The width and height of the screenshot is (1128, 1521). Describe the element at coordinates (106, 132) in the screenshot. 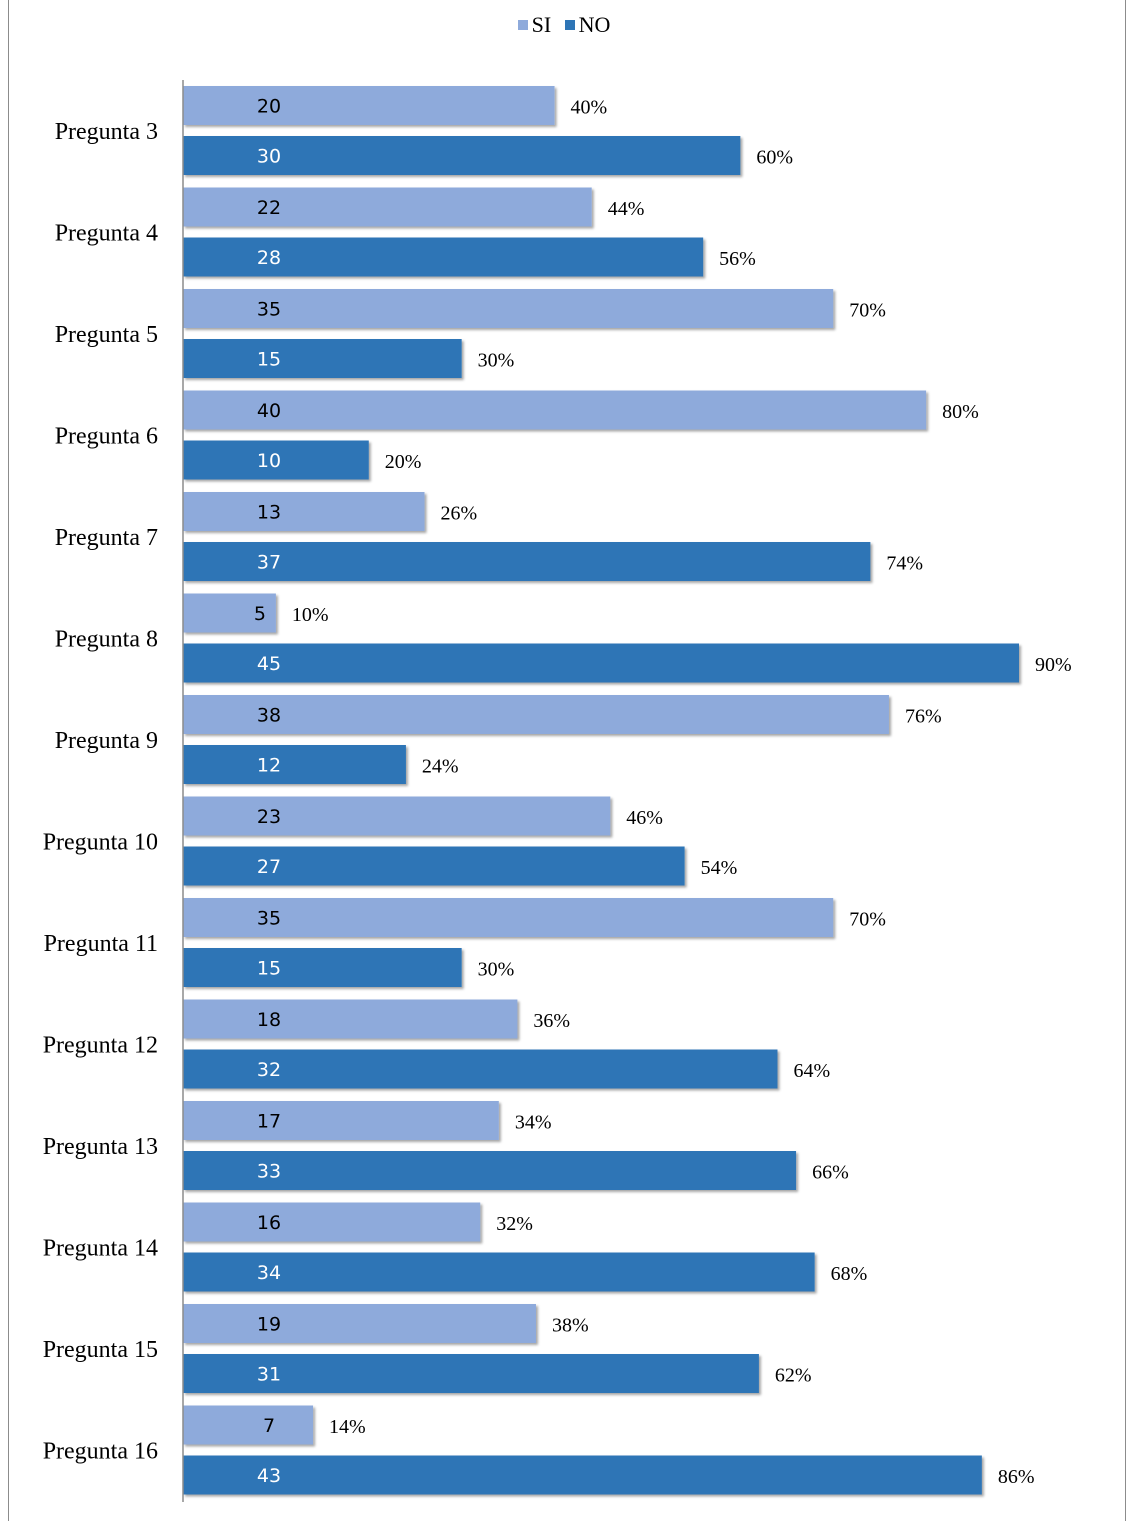

I see `category-label: Pregunta 3` at that location.